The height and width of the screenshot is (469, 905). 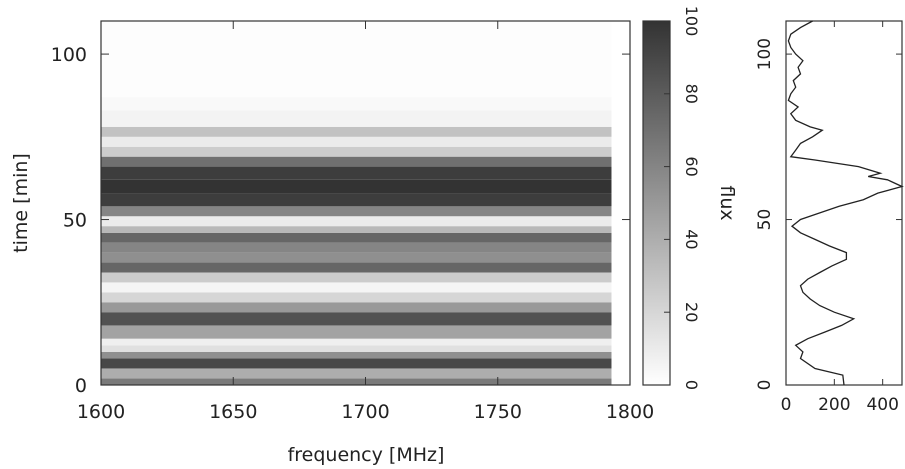 I want to click on heatmap-x-tick-label: 1800, so click(x=630, y=412).